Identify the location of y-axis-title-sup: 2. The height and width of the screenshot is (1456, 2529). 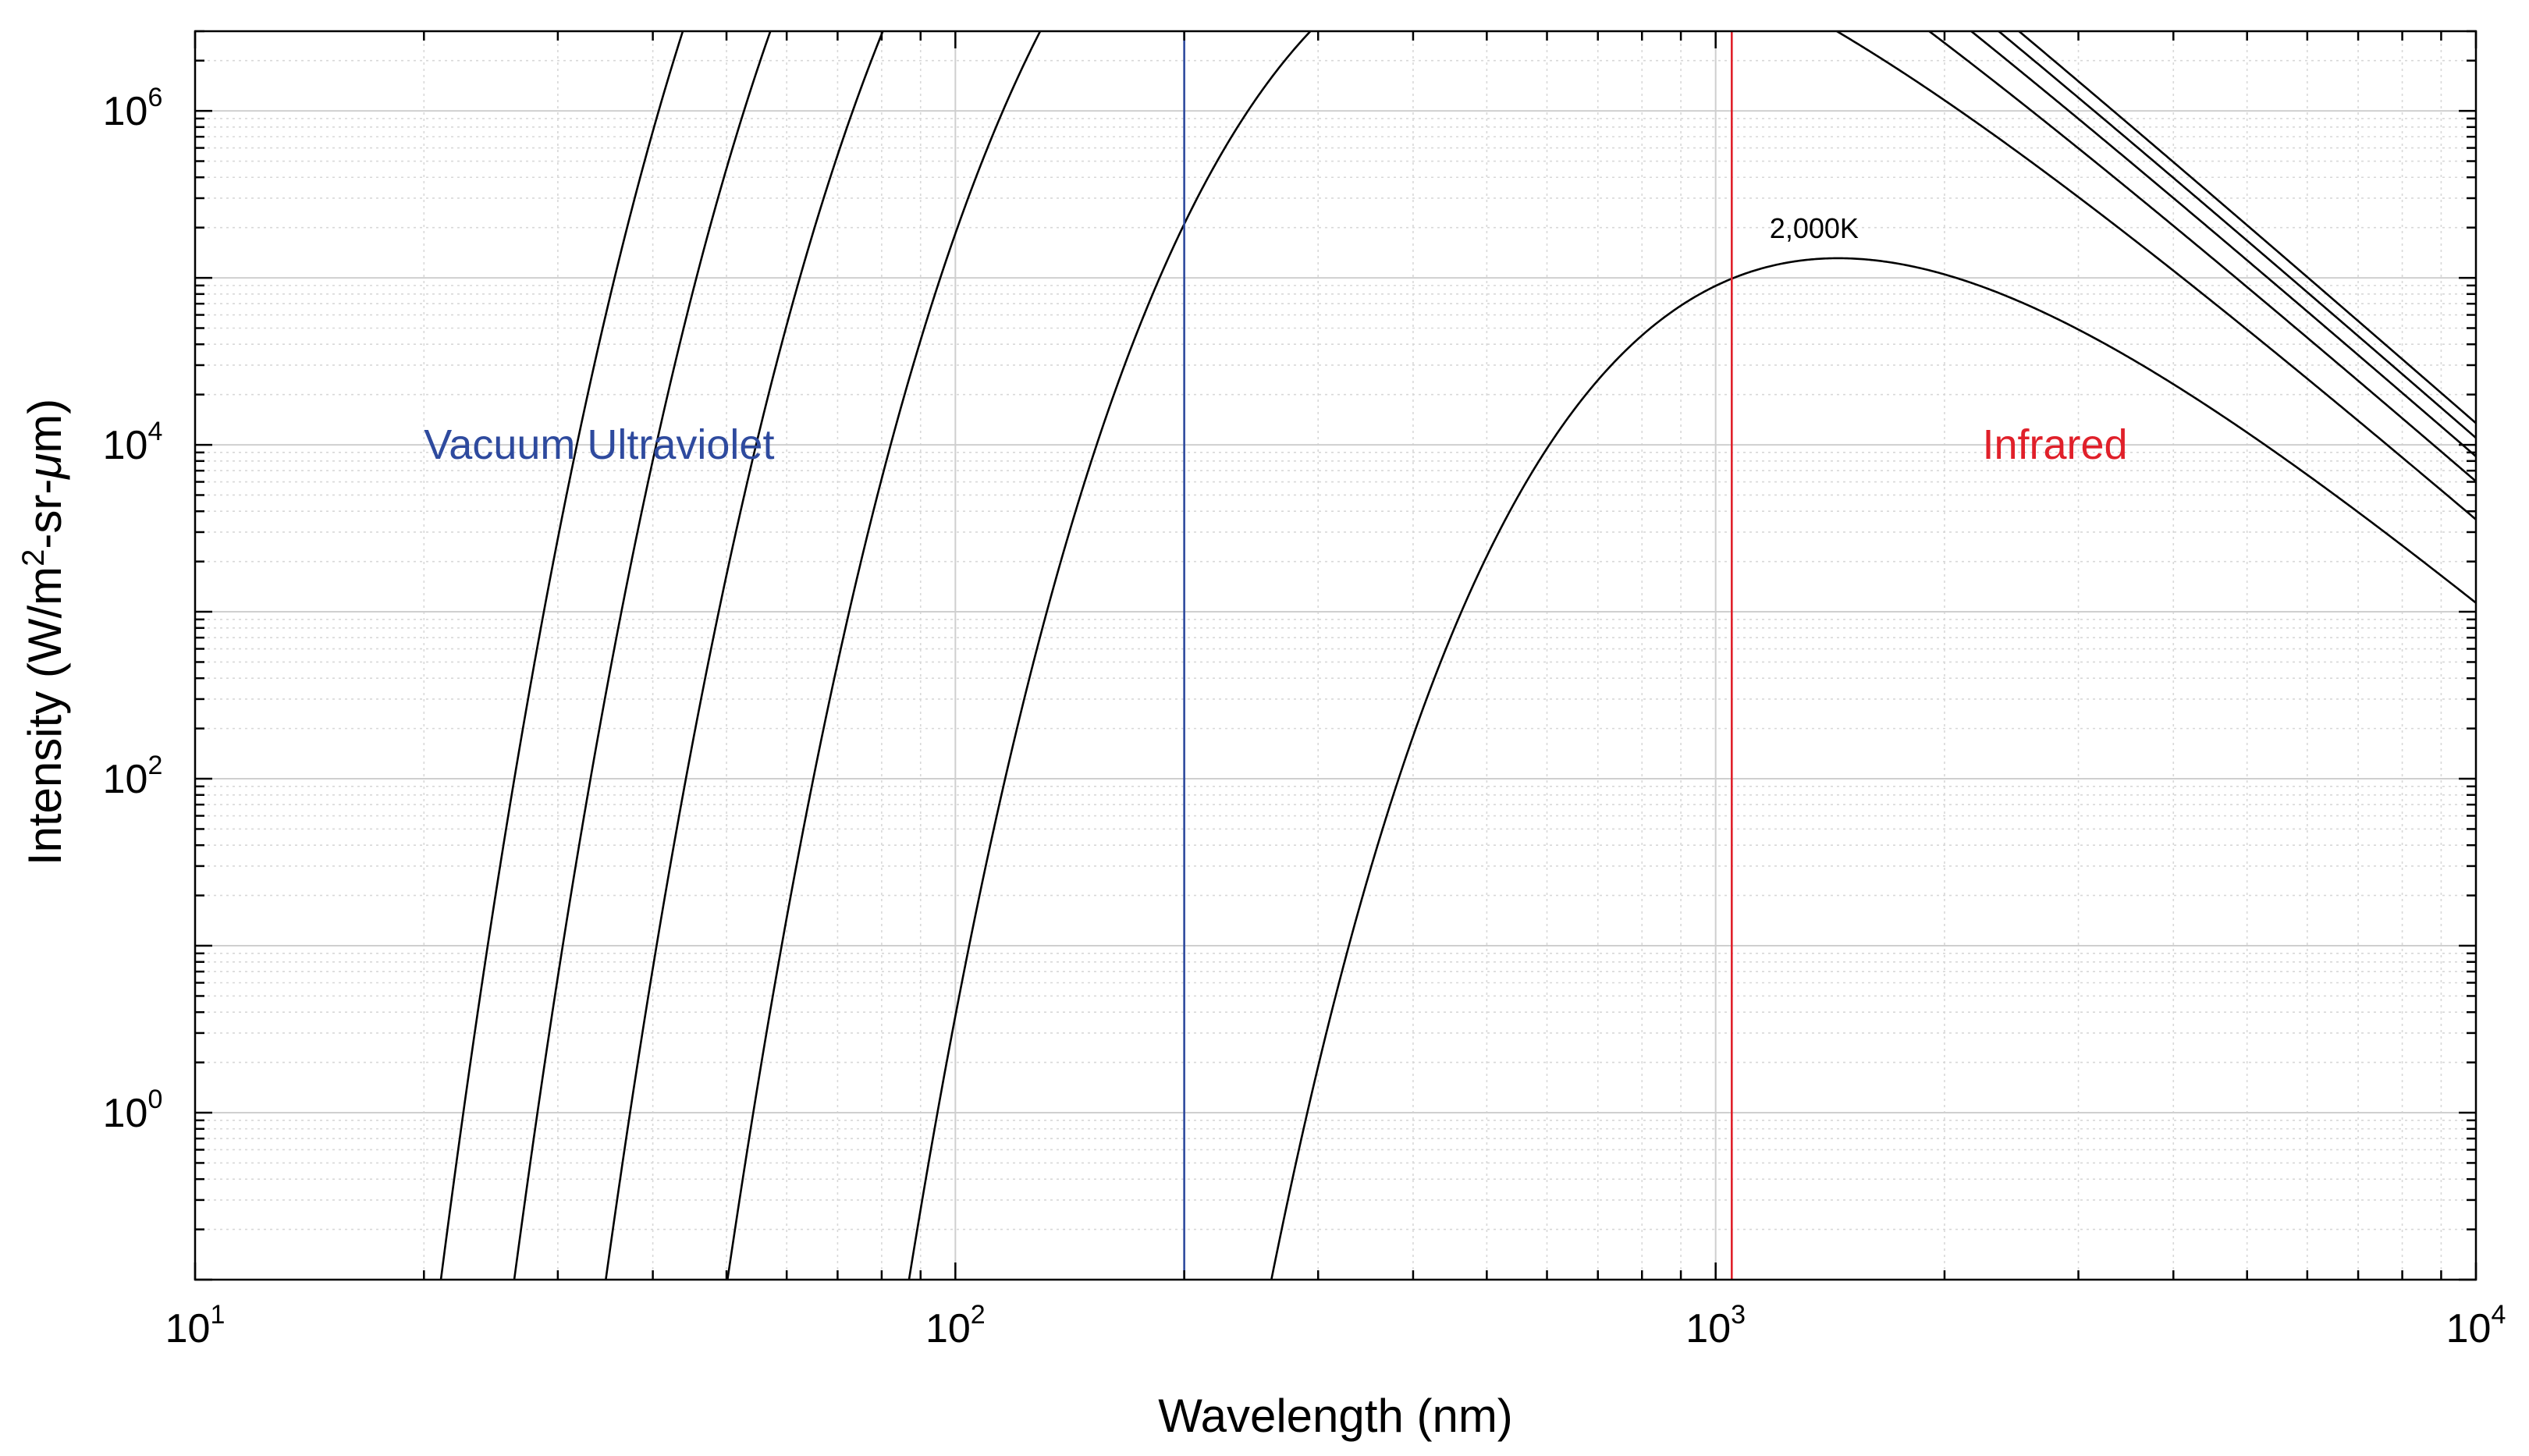
(33, 557).